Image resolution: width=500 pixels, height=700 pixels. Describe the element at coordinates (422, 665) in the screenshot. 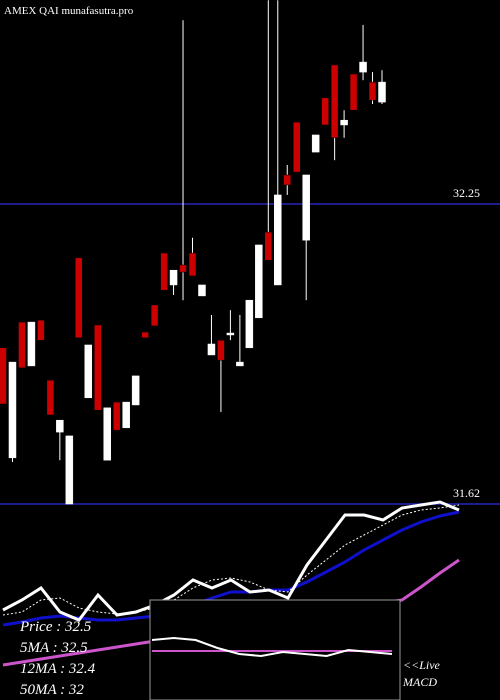

I see `macd-label: <<Live` at that location.